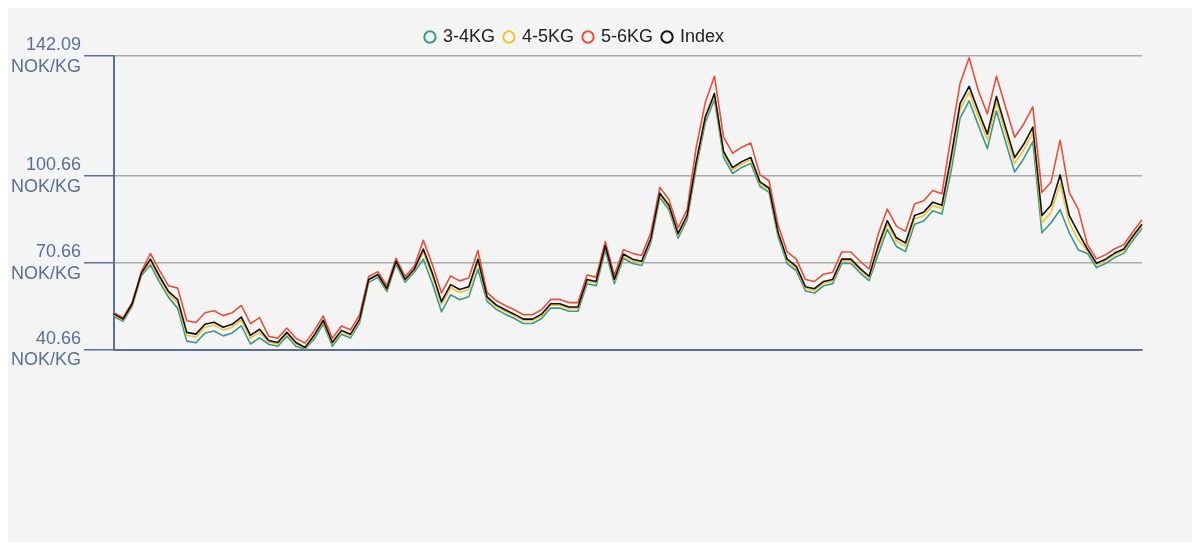 The height and width of the screenshot is (550, 1200). I want to click on legend-label: 4-5KG, so click(547, 35).